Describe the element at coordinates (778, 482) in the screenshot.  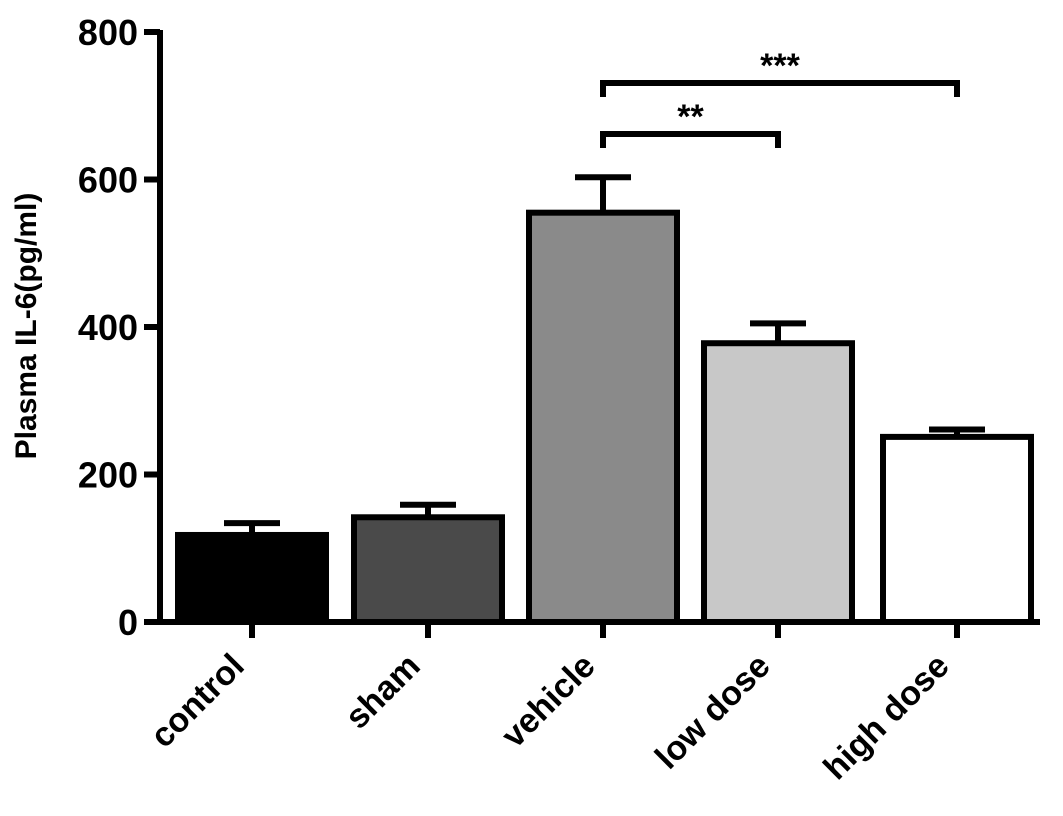
I see `bar-low-dose` at that location.